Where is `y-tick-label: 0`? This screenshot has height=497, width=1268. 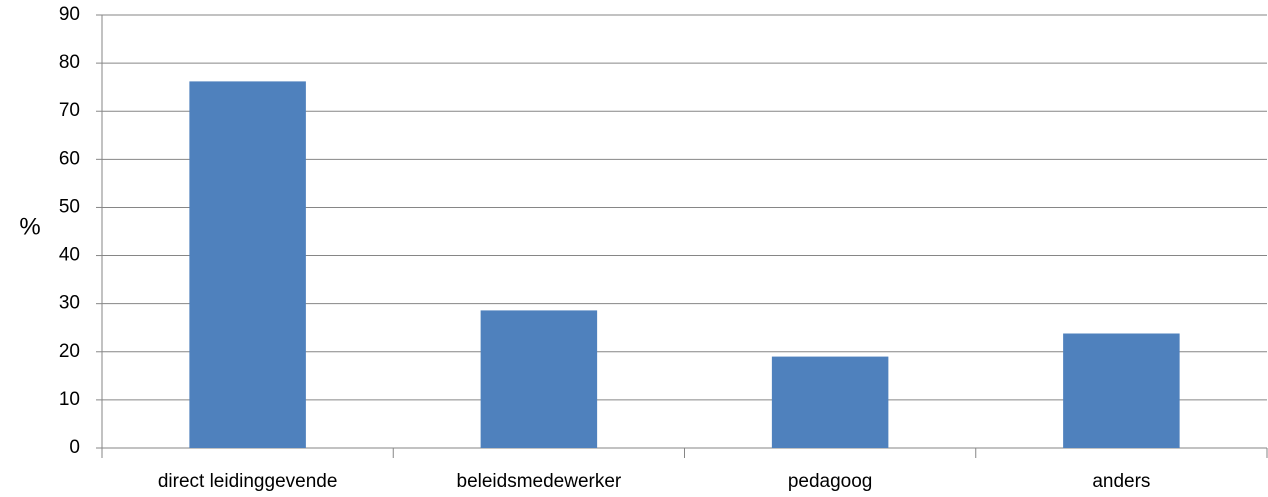 y-tick-label: 0 is located at coordinates (74, 447).